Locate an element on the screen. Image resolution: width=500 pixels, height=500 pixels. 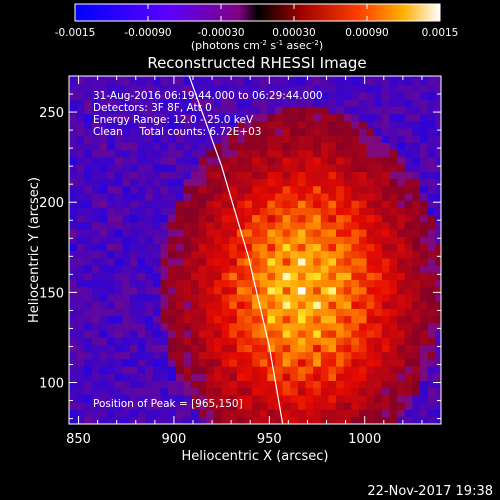
colorbar-tick-label: -0.0015 is located at coordinates (75, 33).